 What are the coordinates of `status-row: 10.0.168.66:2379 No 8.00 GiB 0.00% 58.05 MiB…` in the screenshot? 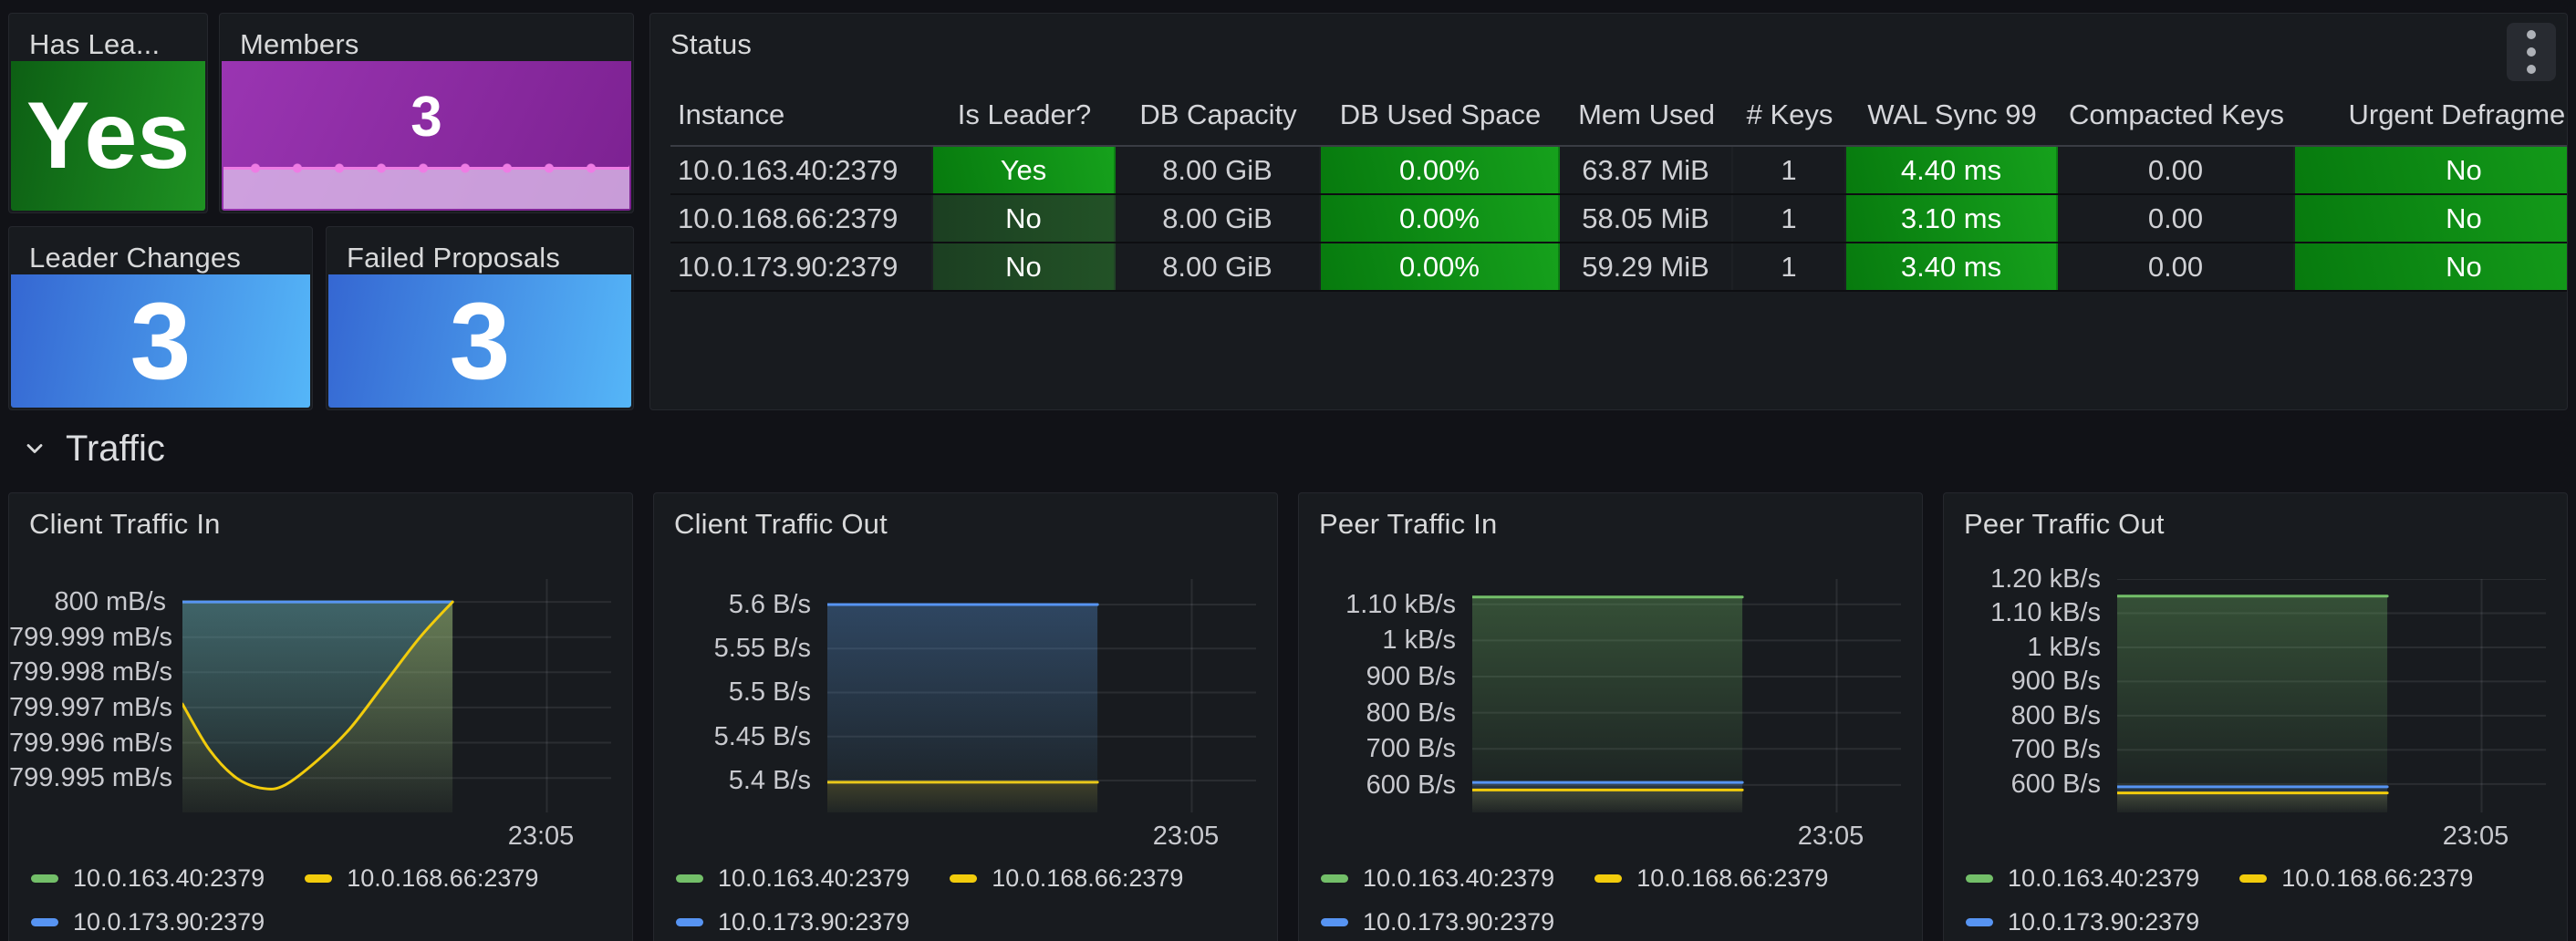 It's located at (1618, 219).